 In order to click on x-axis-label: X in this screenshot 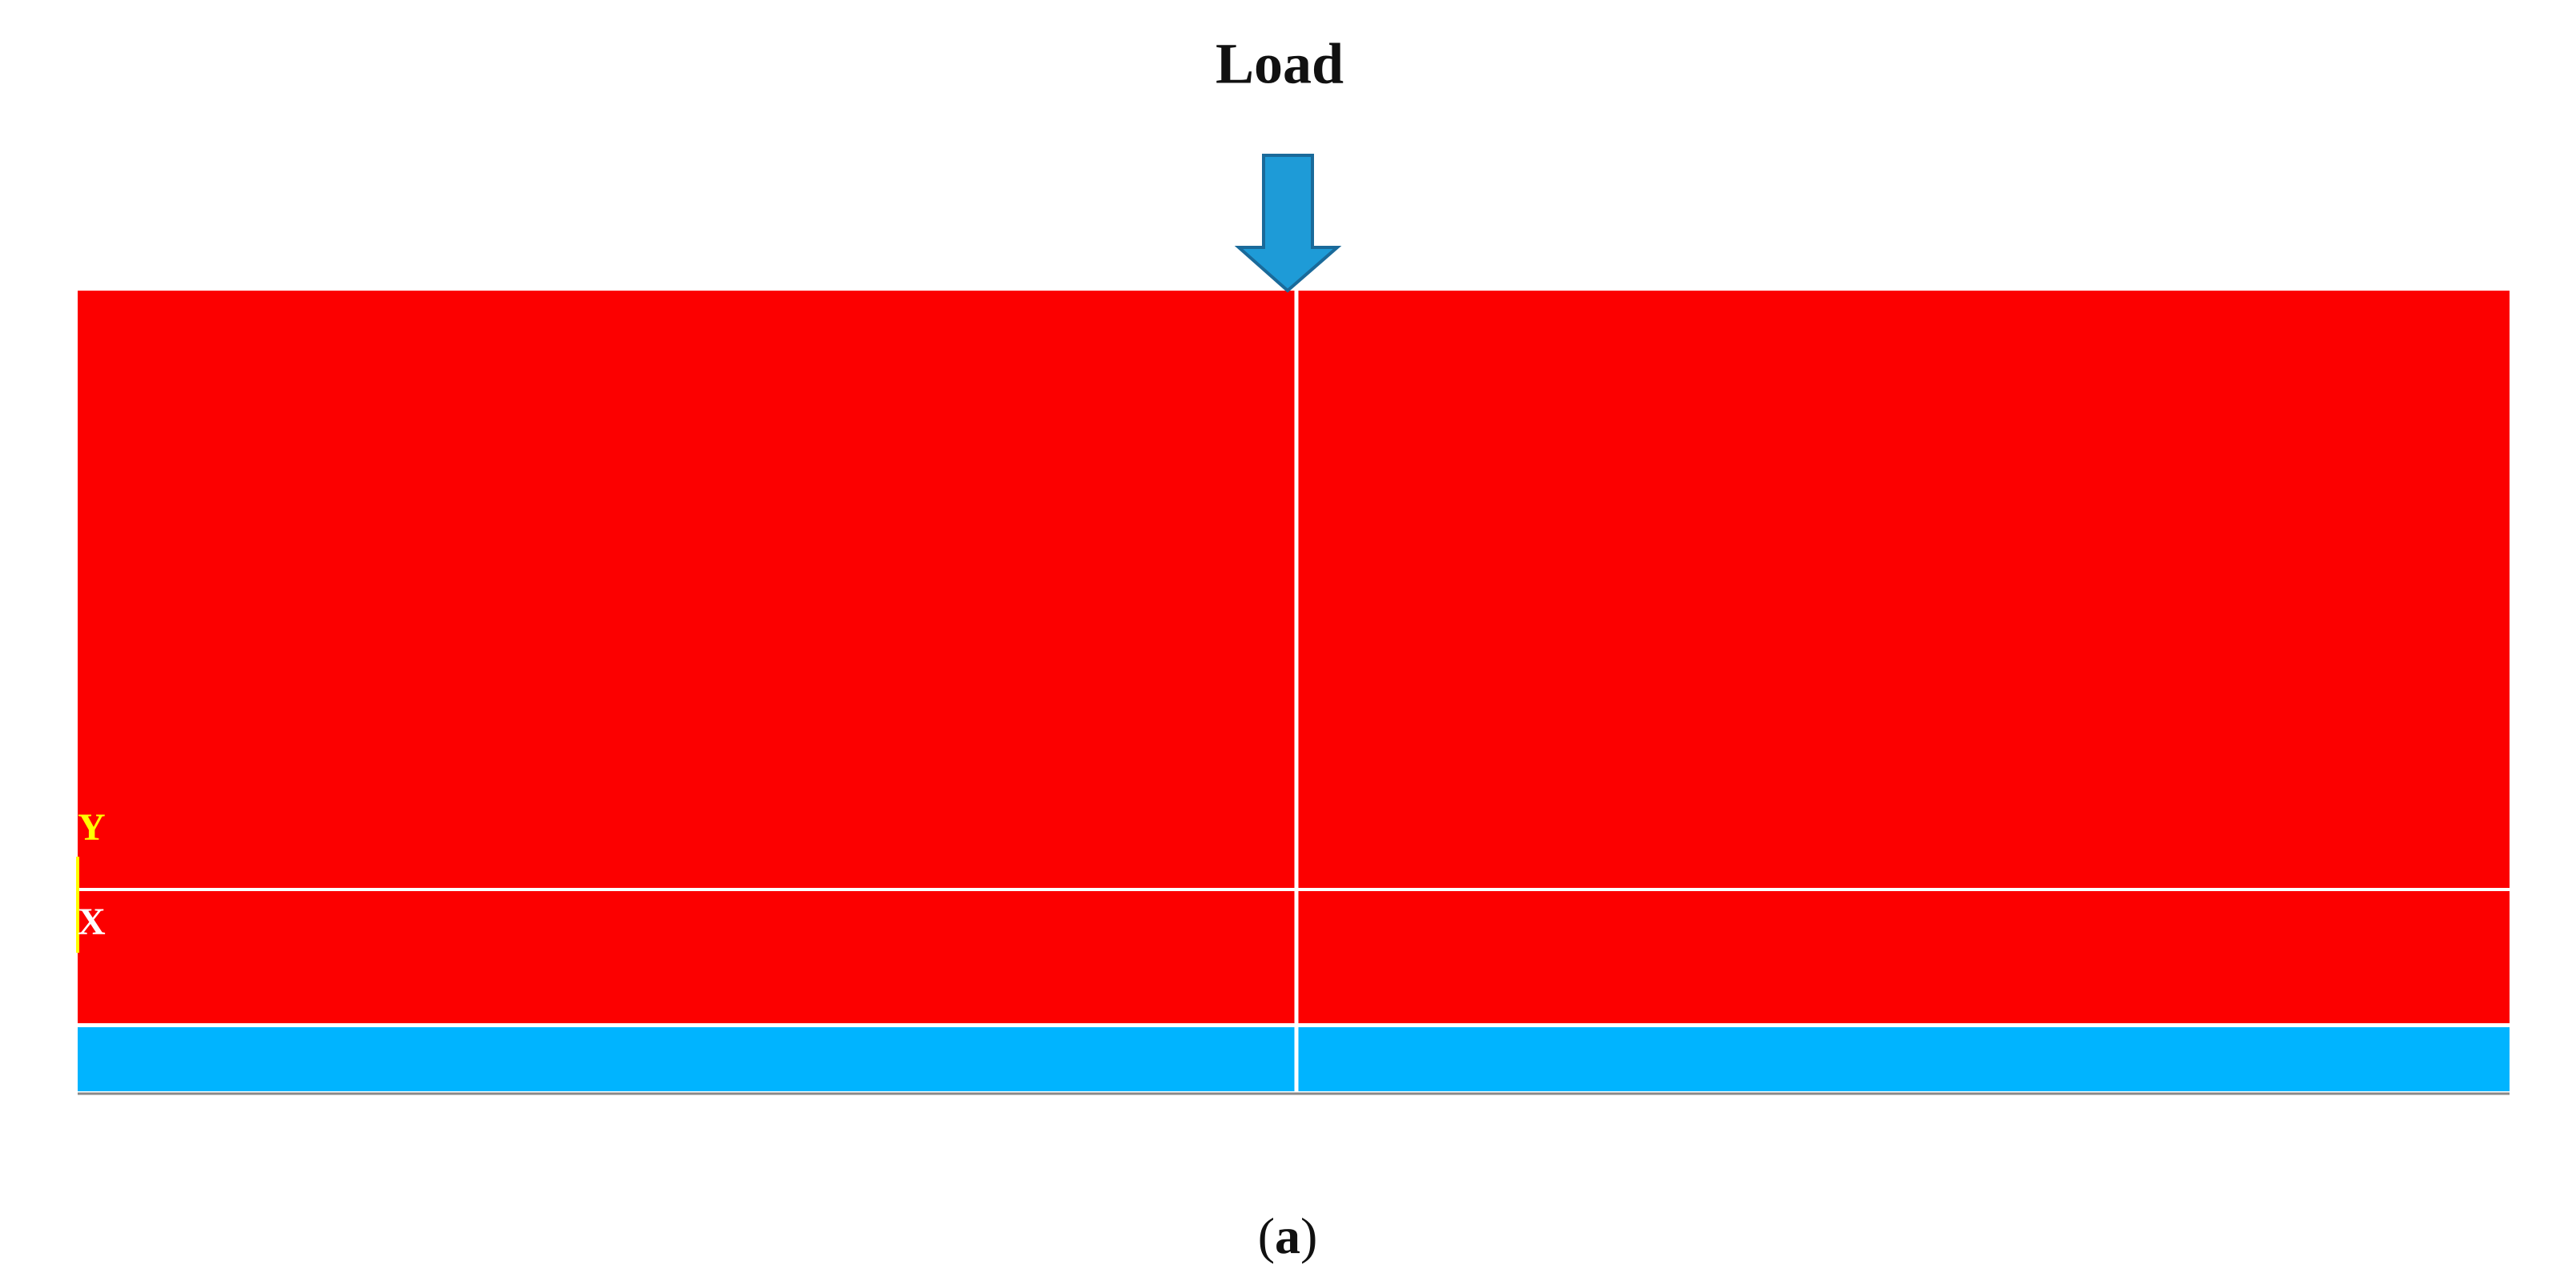, I will do `click(92, 922)`.